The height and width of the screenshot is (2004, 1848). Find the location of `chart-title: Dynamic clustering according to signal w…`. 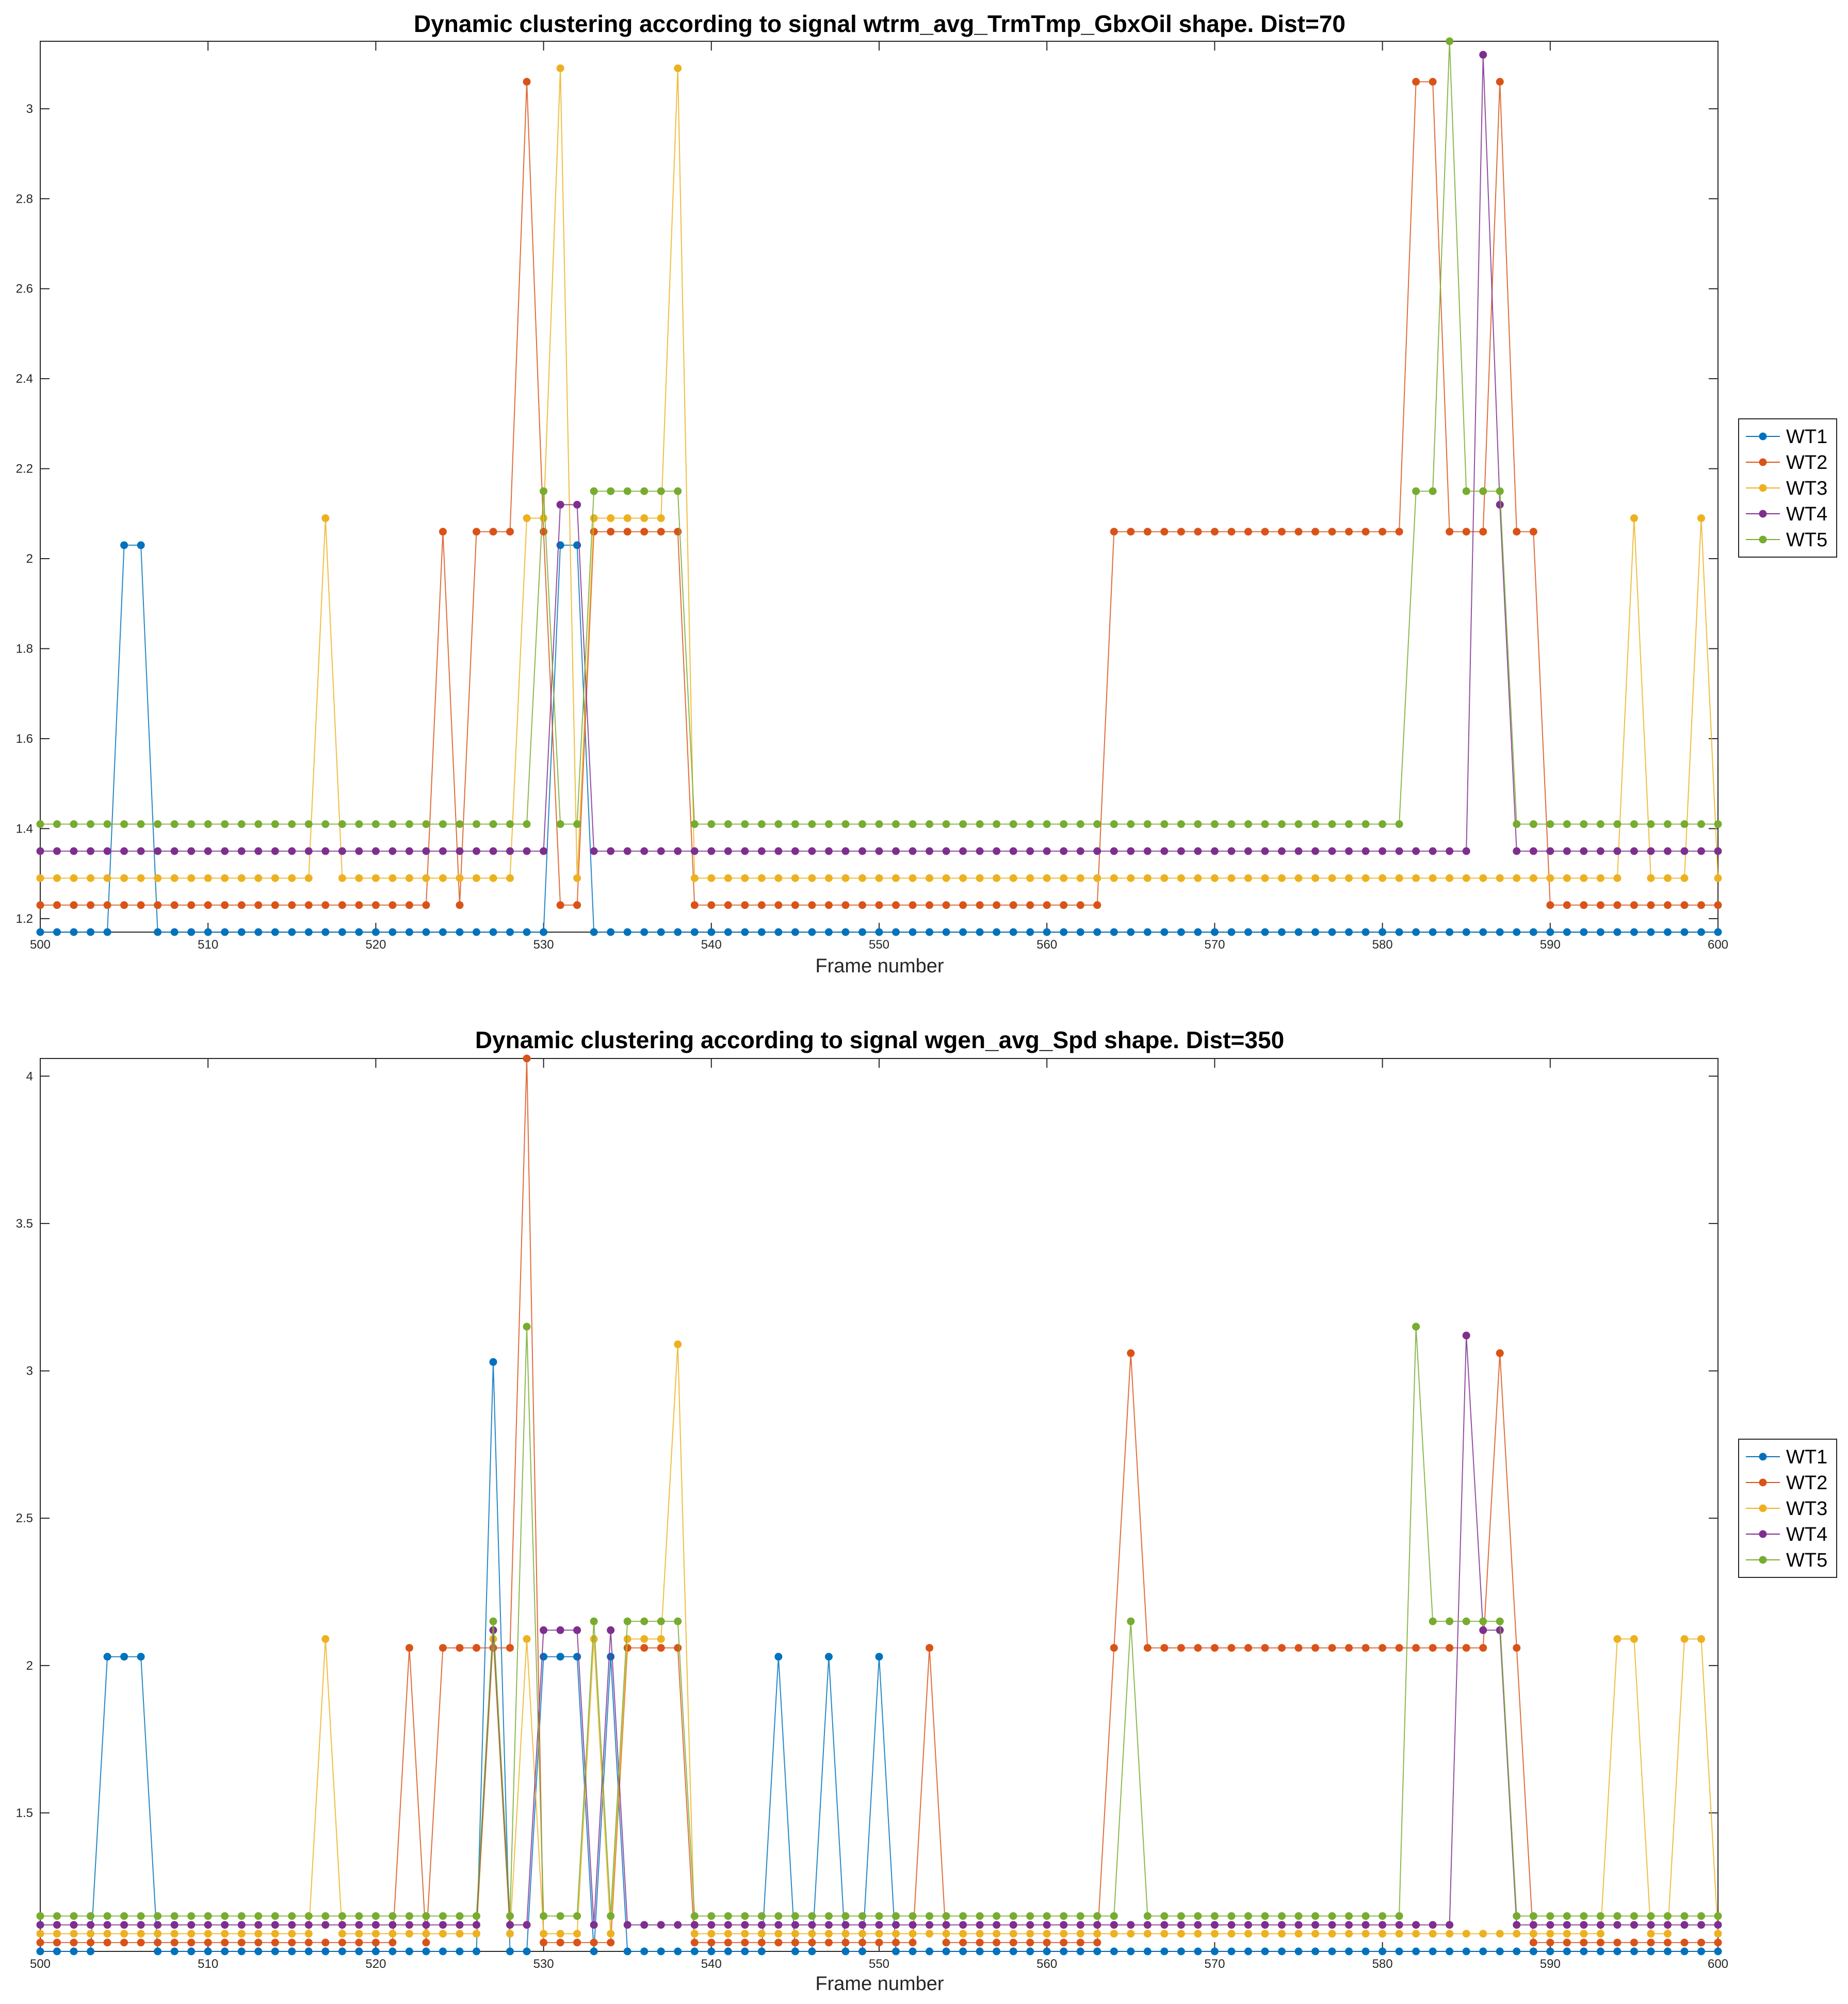

chart-title: Dynamic clustering according to signal w… is located at coordinates (880, 23).